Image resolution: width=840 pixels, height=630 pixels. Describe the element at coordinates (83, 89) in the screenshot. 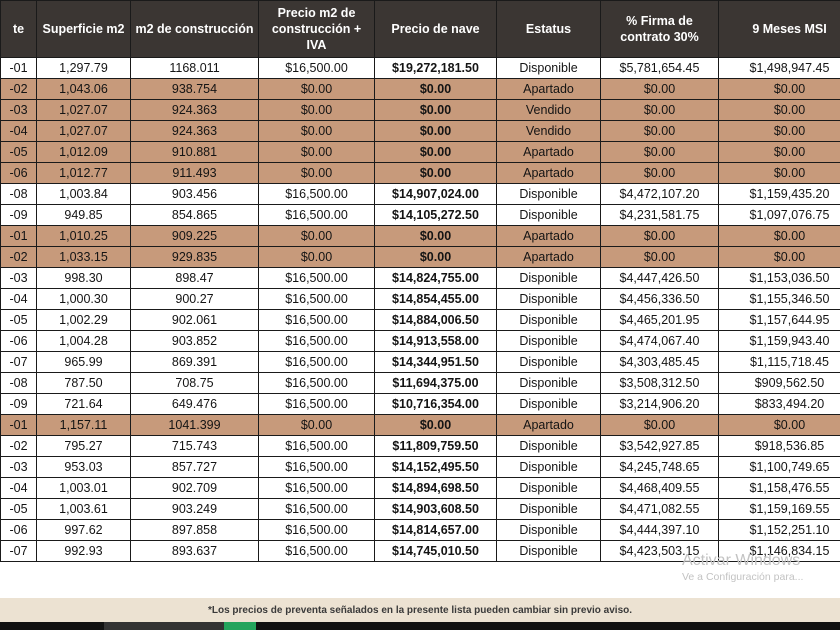

I see `cell-superficie: 1,043.06` at that location.